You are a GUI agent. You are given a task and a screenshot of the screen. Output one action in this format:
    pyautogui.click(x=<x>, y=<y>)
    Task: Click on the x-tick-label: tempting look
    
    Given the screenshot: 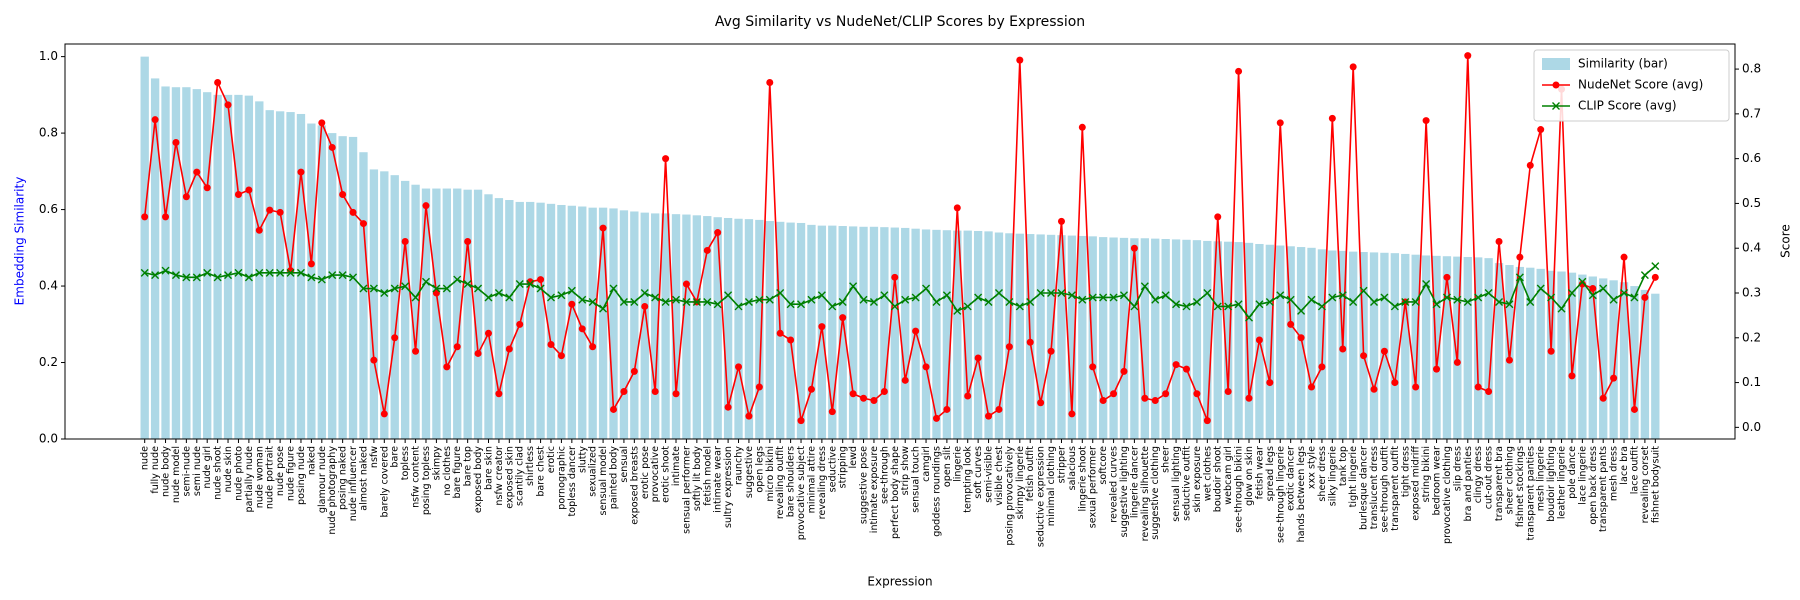 What is the action you would take?
    pyautogui.click(x=968, y=479)
    